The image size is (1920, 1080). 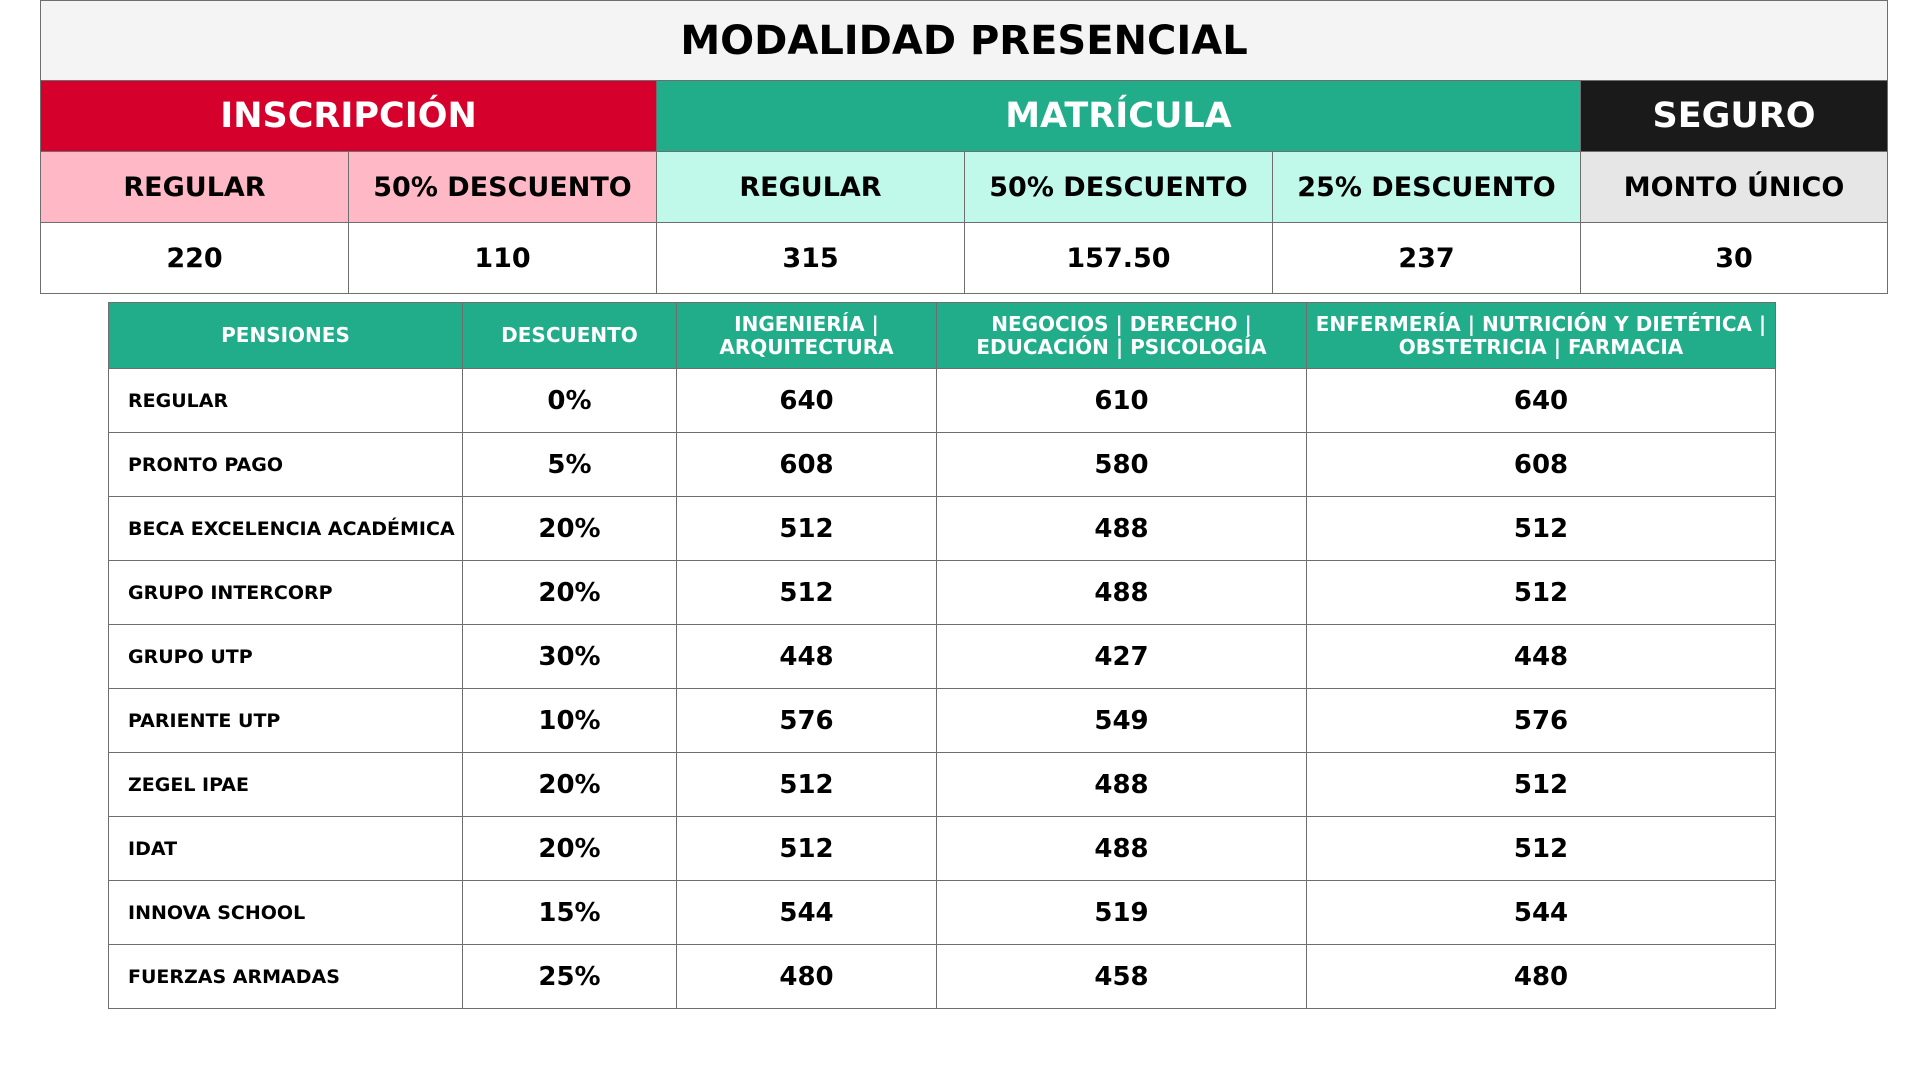 I want to click on header-ingenieria: INGENIERÍA | ARQUITECTURA, so click(x=806, y=335).